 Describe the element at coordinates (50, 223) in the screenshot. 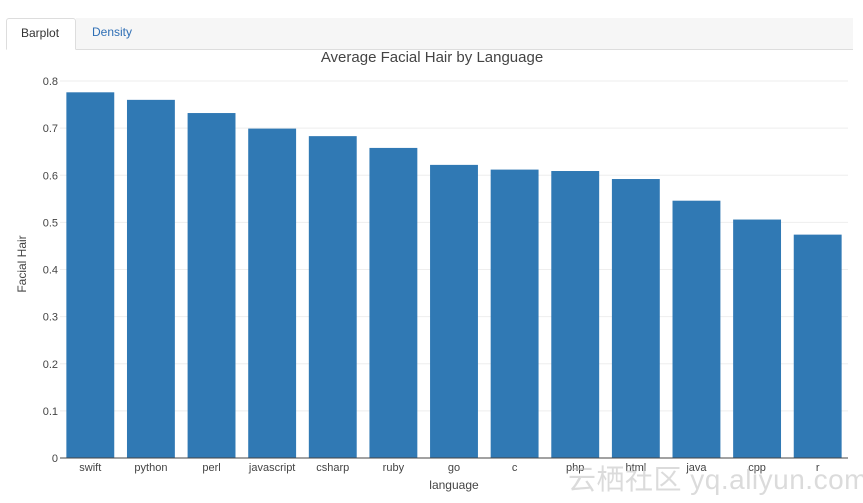

I see `y-tick-label: 0.5` at that location.